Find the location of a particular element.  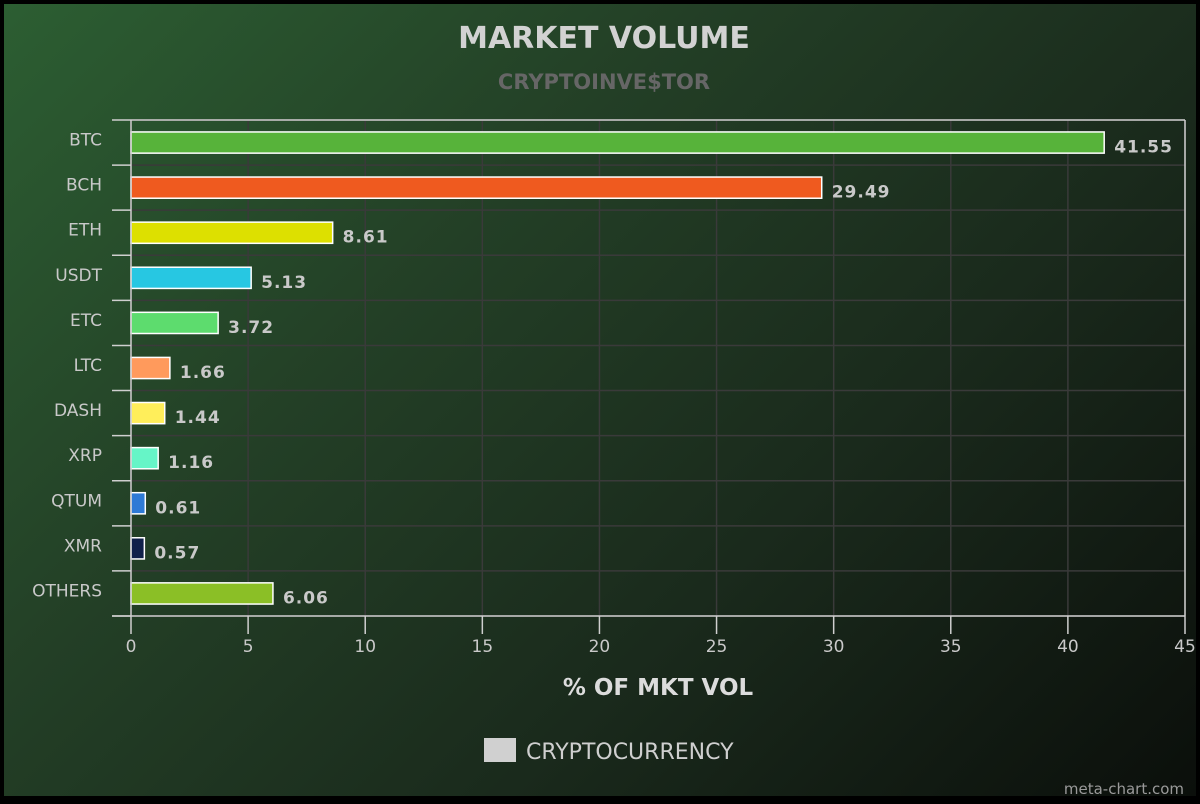

x-tick-label: 20 is located at coordinates (600, 647).